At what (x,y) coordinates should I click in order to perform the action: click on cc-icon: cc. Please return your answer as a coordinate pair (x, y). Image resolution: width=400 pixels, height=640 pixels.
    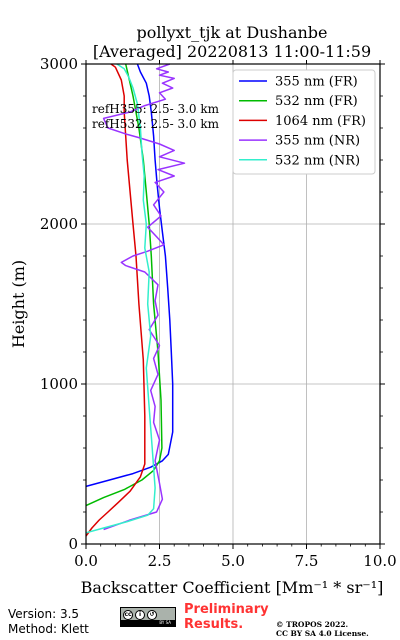
    Looking at the image, I should click on (128, 614).